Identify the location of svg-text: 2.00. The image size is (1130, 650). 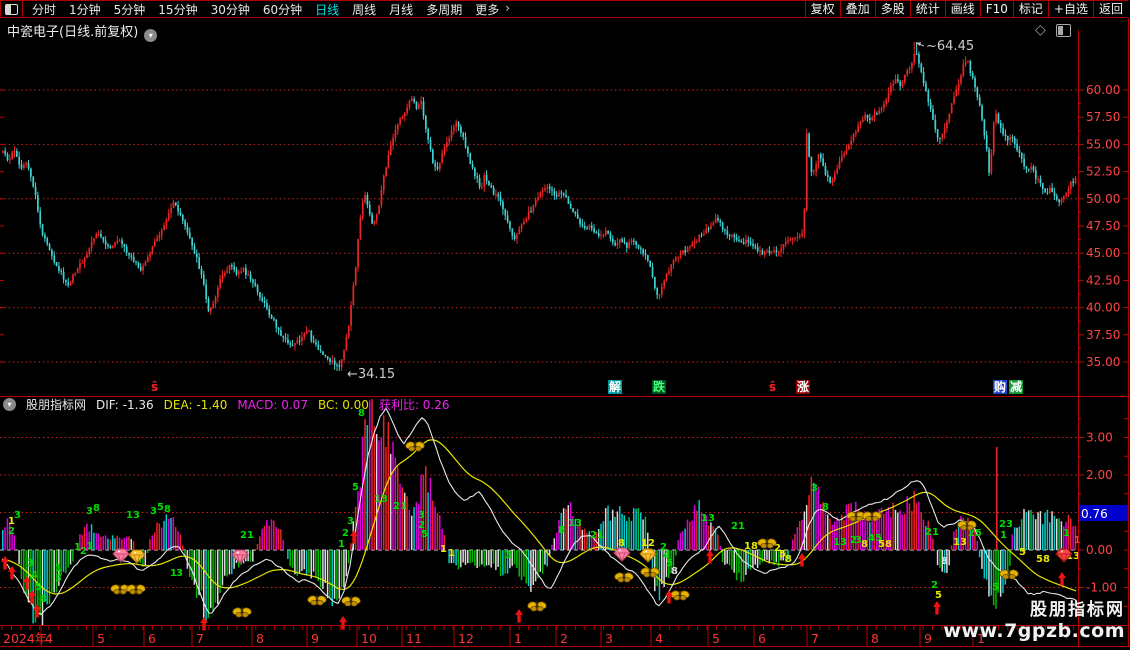
(1099, 475).